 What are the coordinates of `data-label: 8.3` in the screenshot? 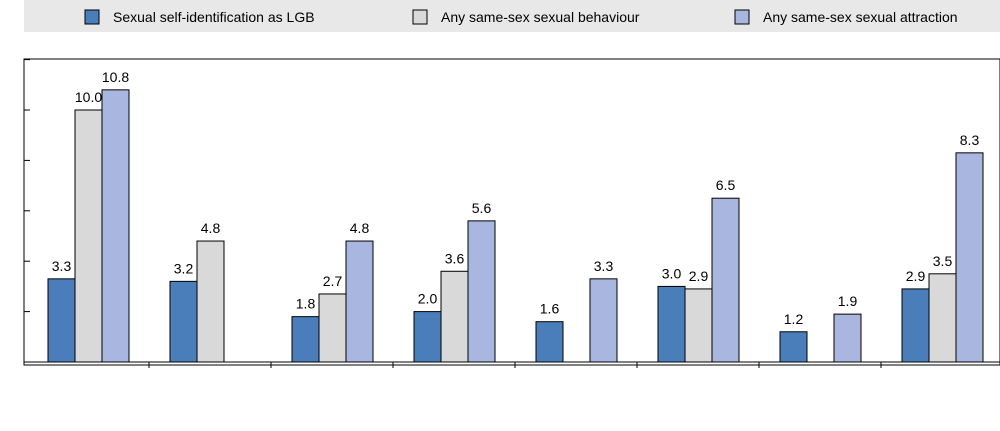 It's located at (970, 140).